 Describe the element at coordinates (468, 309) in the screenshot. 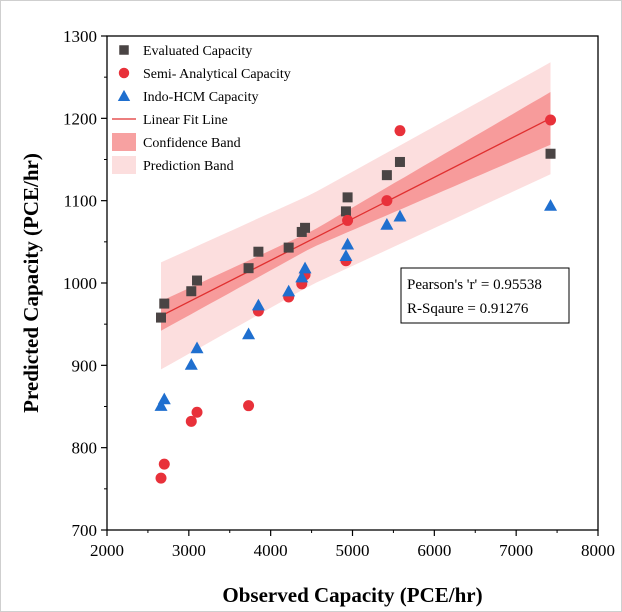

I see `r-square-text: R-Sqaure = 0.91276` at that location.